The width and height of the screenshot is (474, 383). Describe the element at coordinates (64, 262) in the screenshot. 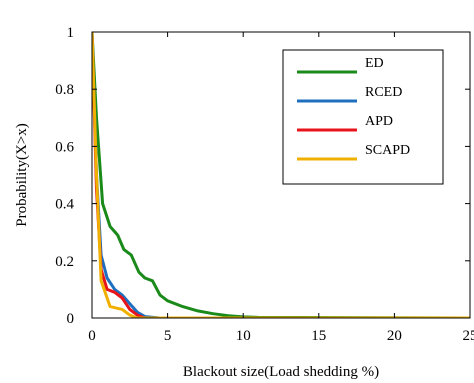

I see `y-tick-label: 0.2` at that location.